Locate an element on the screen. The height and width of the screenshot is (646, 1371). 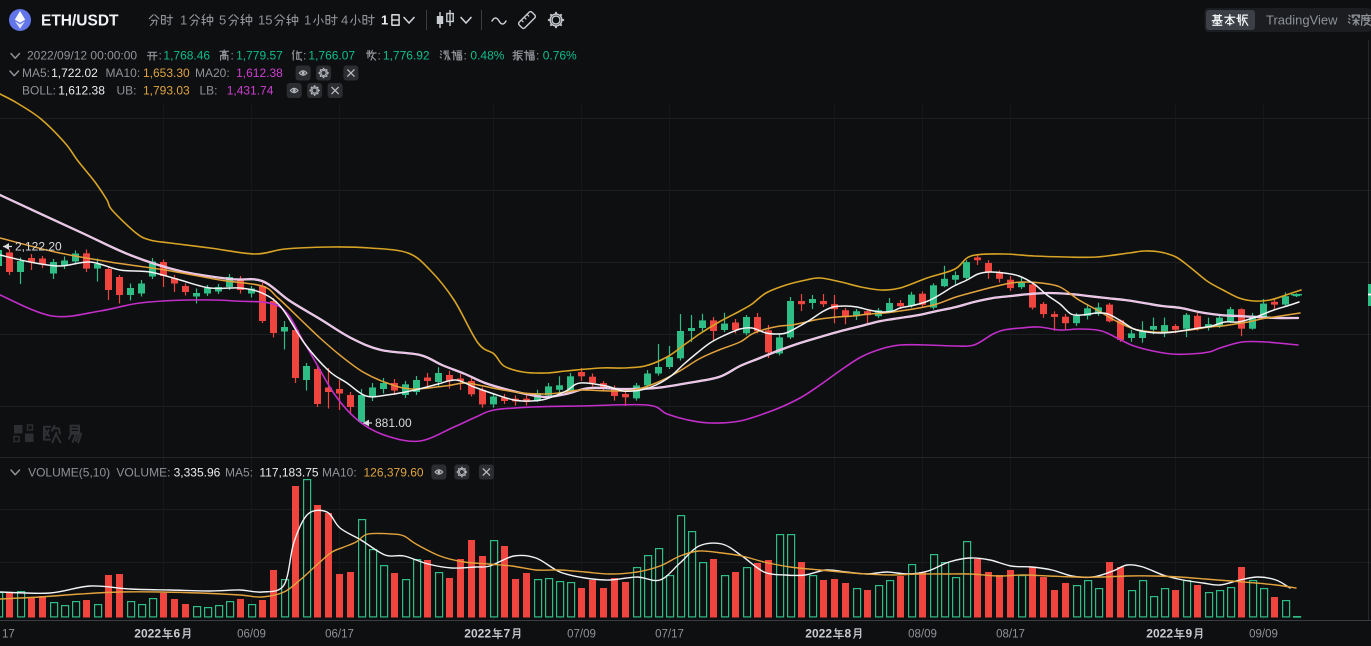
svg-text: 1,768.46 is located at coordinates (186, 56).